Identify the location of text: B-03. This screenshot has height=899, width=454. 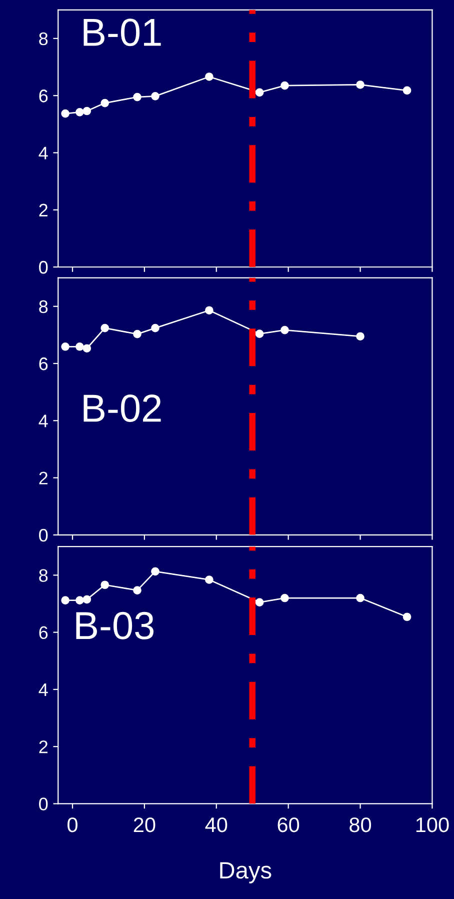
(115, 626).